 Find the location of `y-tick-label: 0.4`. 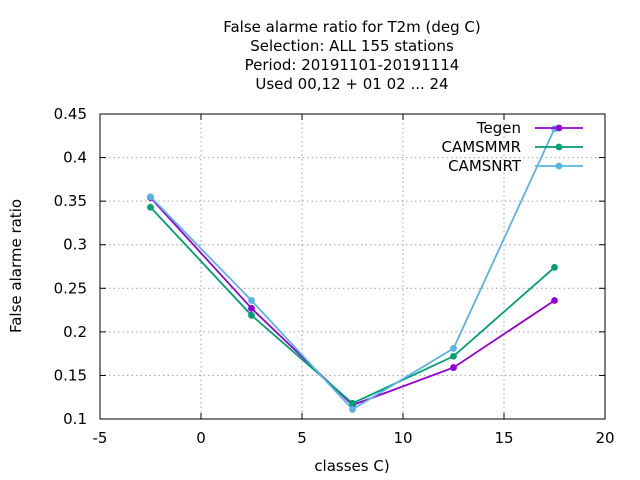

y-tick-label: 0.4 is located at coordinates (75, 158).